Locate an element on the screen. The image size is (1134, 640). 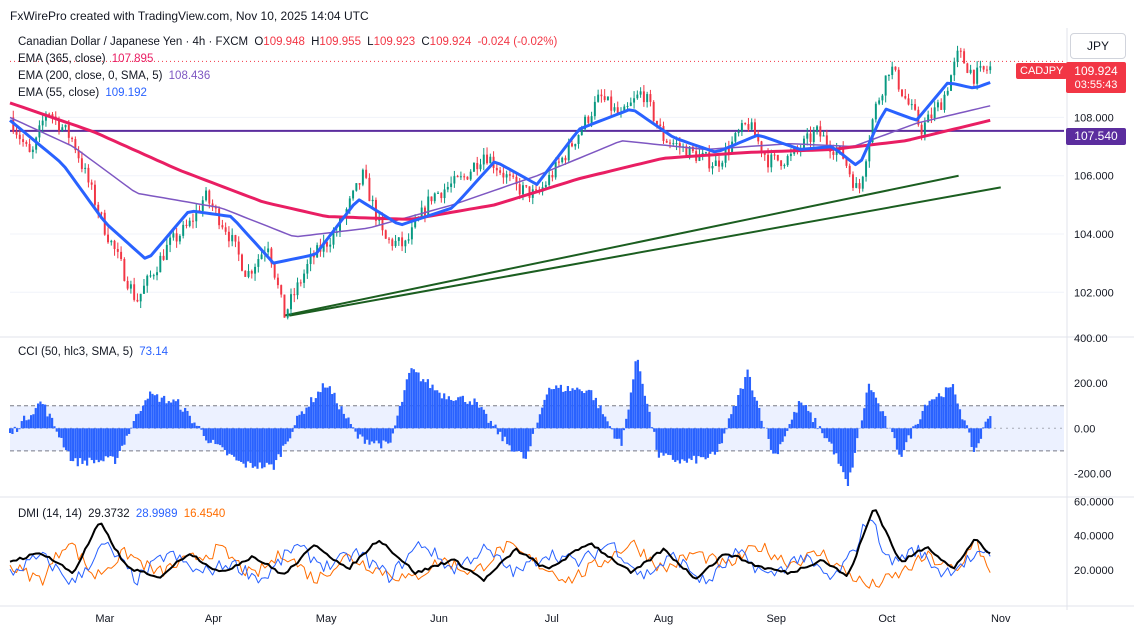
cci-legend: CCI (50, hlc3, SMA, 5) 73.14 is located at coordinates (94, 352).